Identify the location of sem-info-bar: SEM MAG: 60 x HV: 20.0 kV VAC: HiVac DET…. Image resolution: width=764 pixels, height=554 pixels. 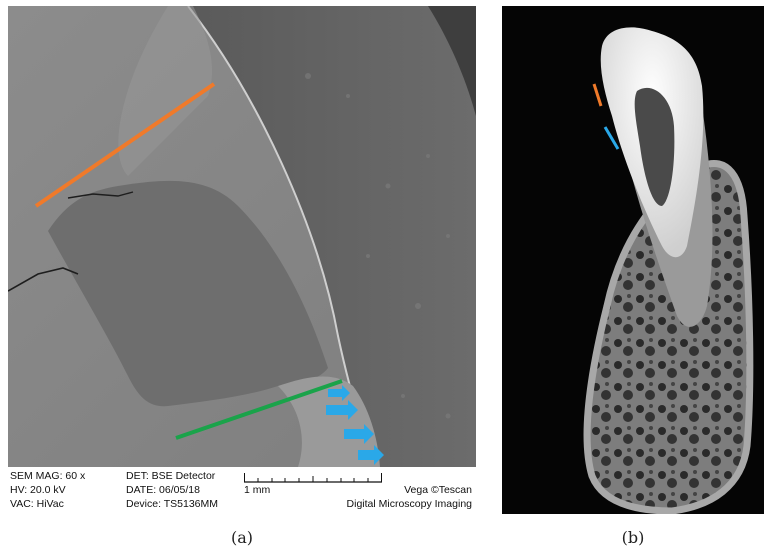
(242, 490).